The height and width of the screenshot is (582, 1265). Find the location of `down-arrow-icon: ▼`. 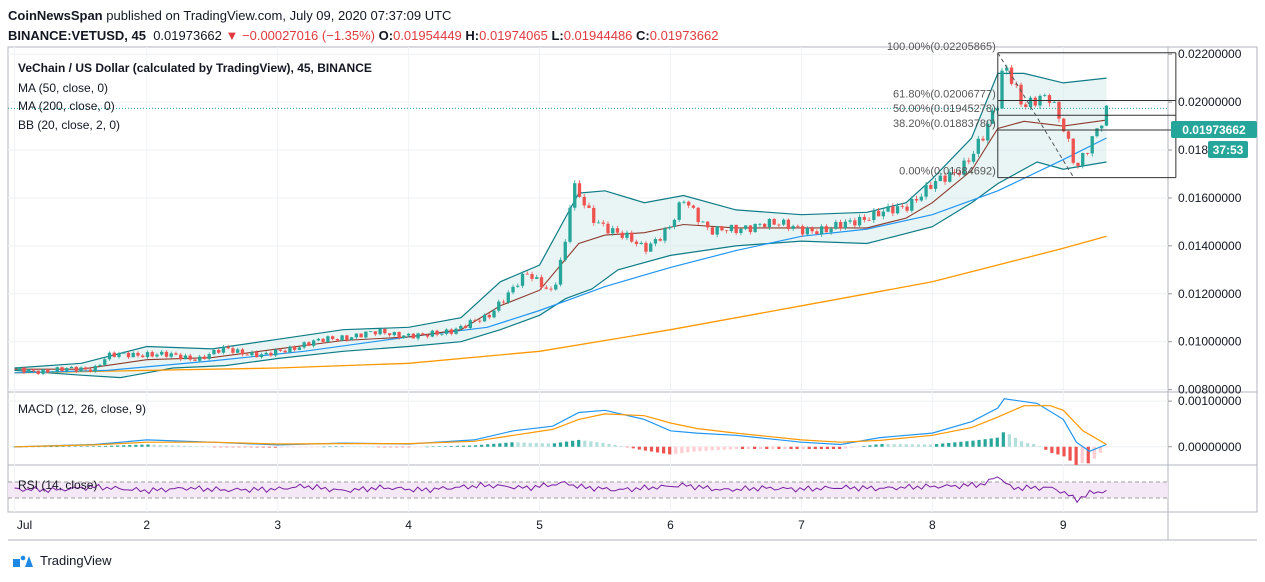

down-arrow-icon: ▼ is located at coordinates (232, 35).